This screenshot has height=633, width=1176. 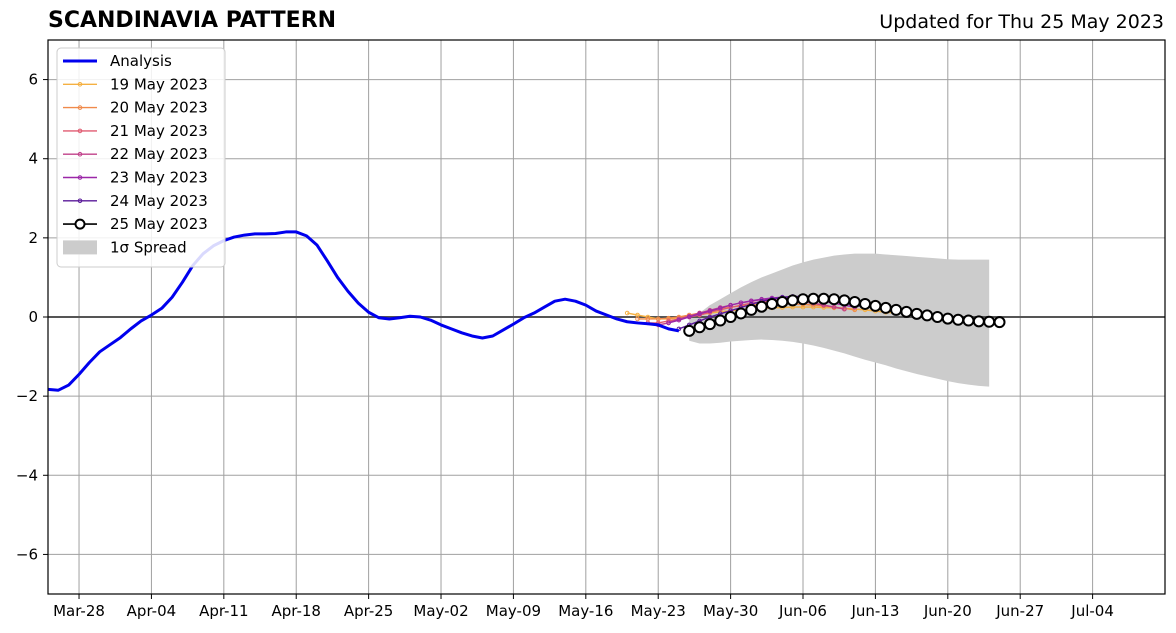 I want to click on legend-label-analysis: Analysis, so click(x=141, y=61).